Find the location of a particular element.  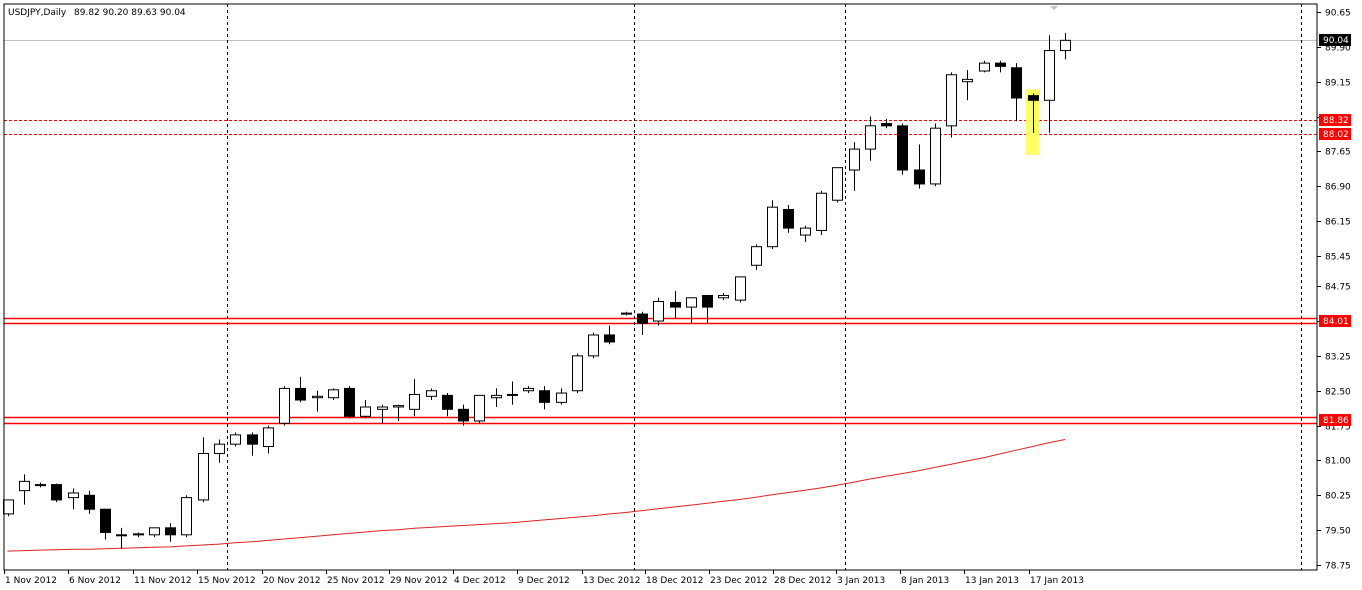

y-tick-label: 85.45 is located at coordinates (1338, 258).